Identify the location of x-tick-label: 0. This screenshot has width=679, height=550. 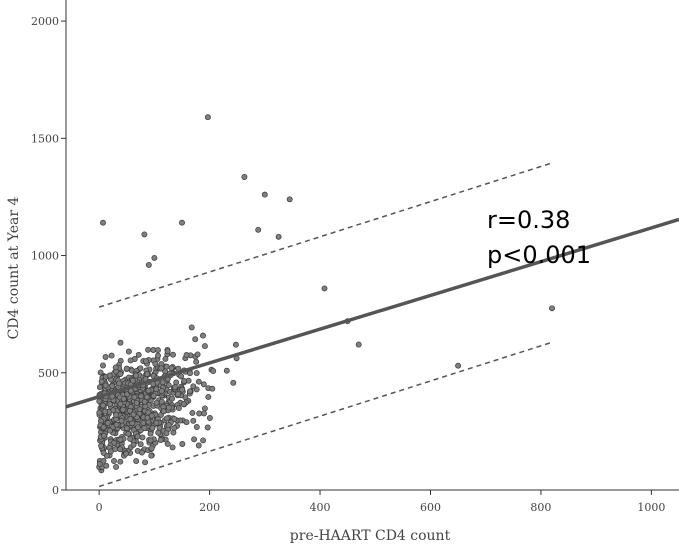
(99, 507).